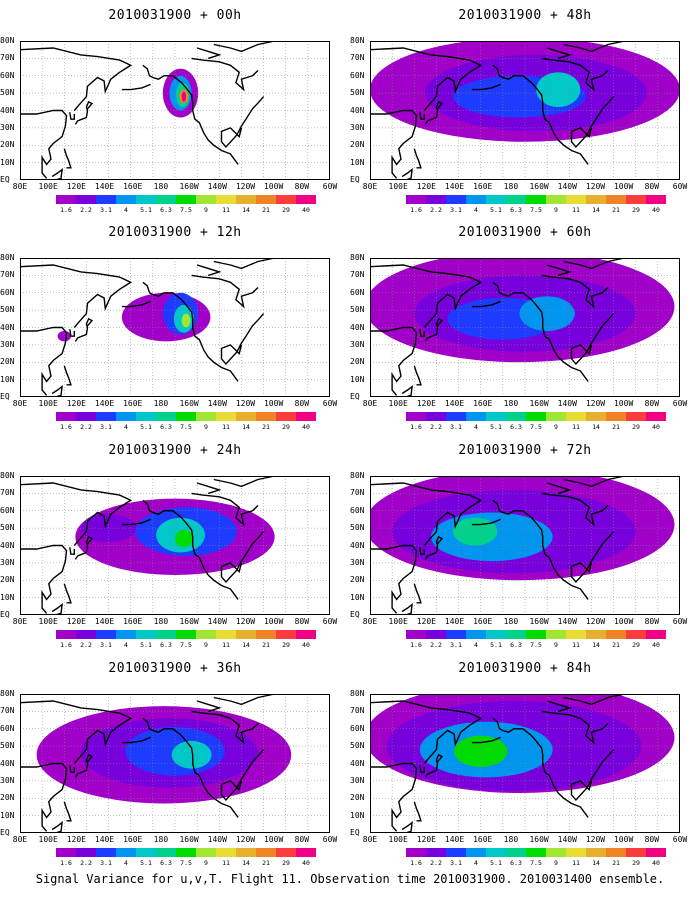  Describe the element at coordinates (511, 186) in the screenshot. I see `lon-label: 180` at that location.